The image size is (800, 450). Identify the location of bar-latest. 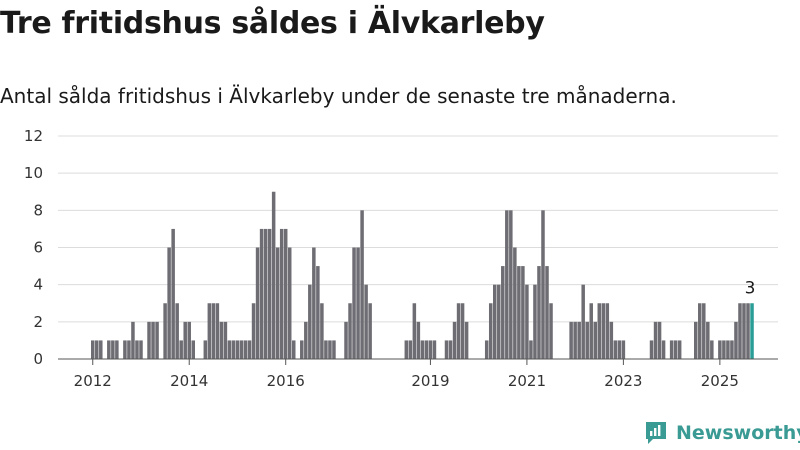
(752, 331).